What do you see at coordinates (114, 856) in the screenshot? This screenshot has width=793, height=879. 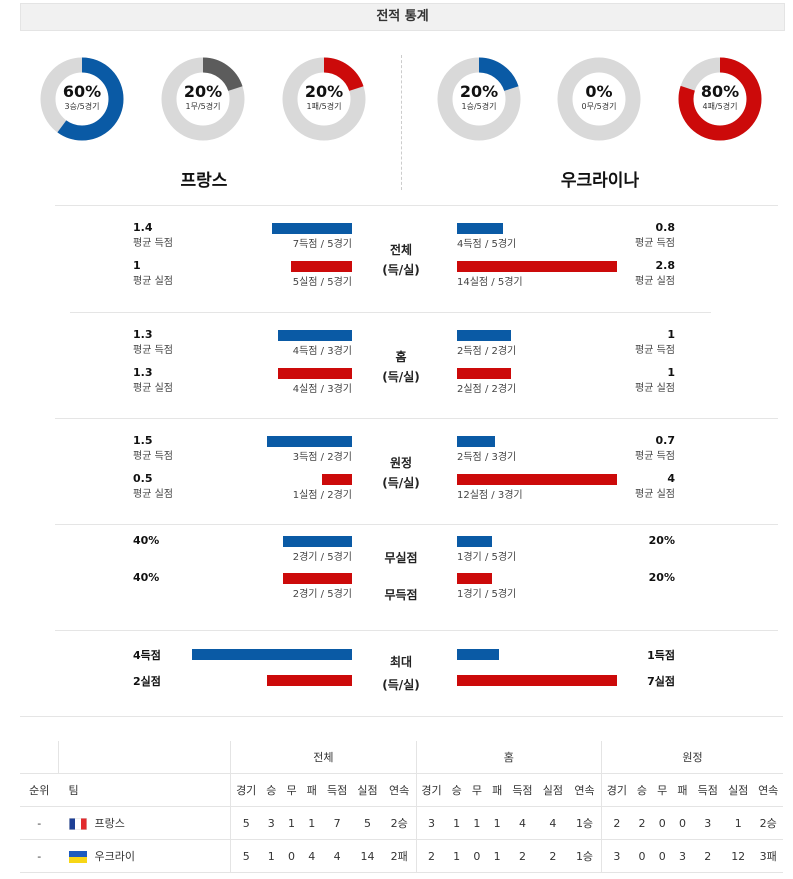 I see `team-name: 우크라이` at bounding box center [114, 856].